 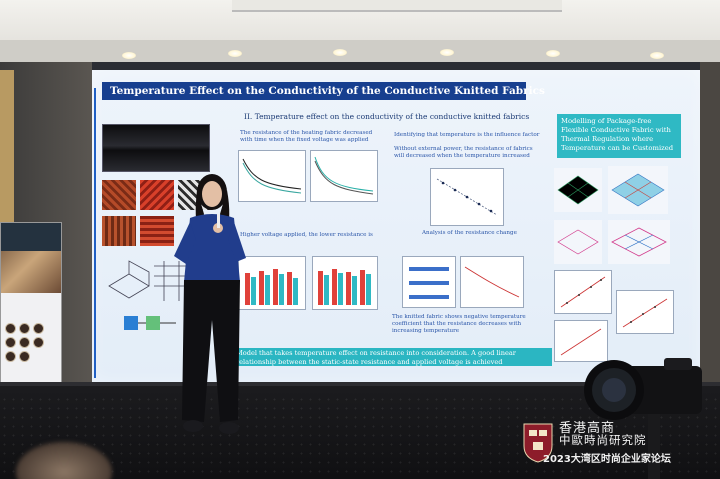 I want to click on event-title-line2: 中歐時尚研究院, so click(x=603, y=440).